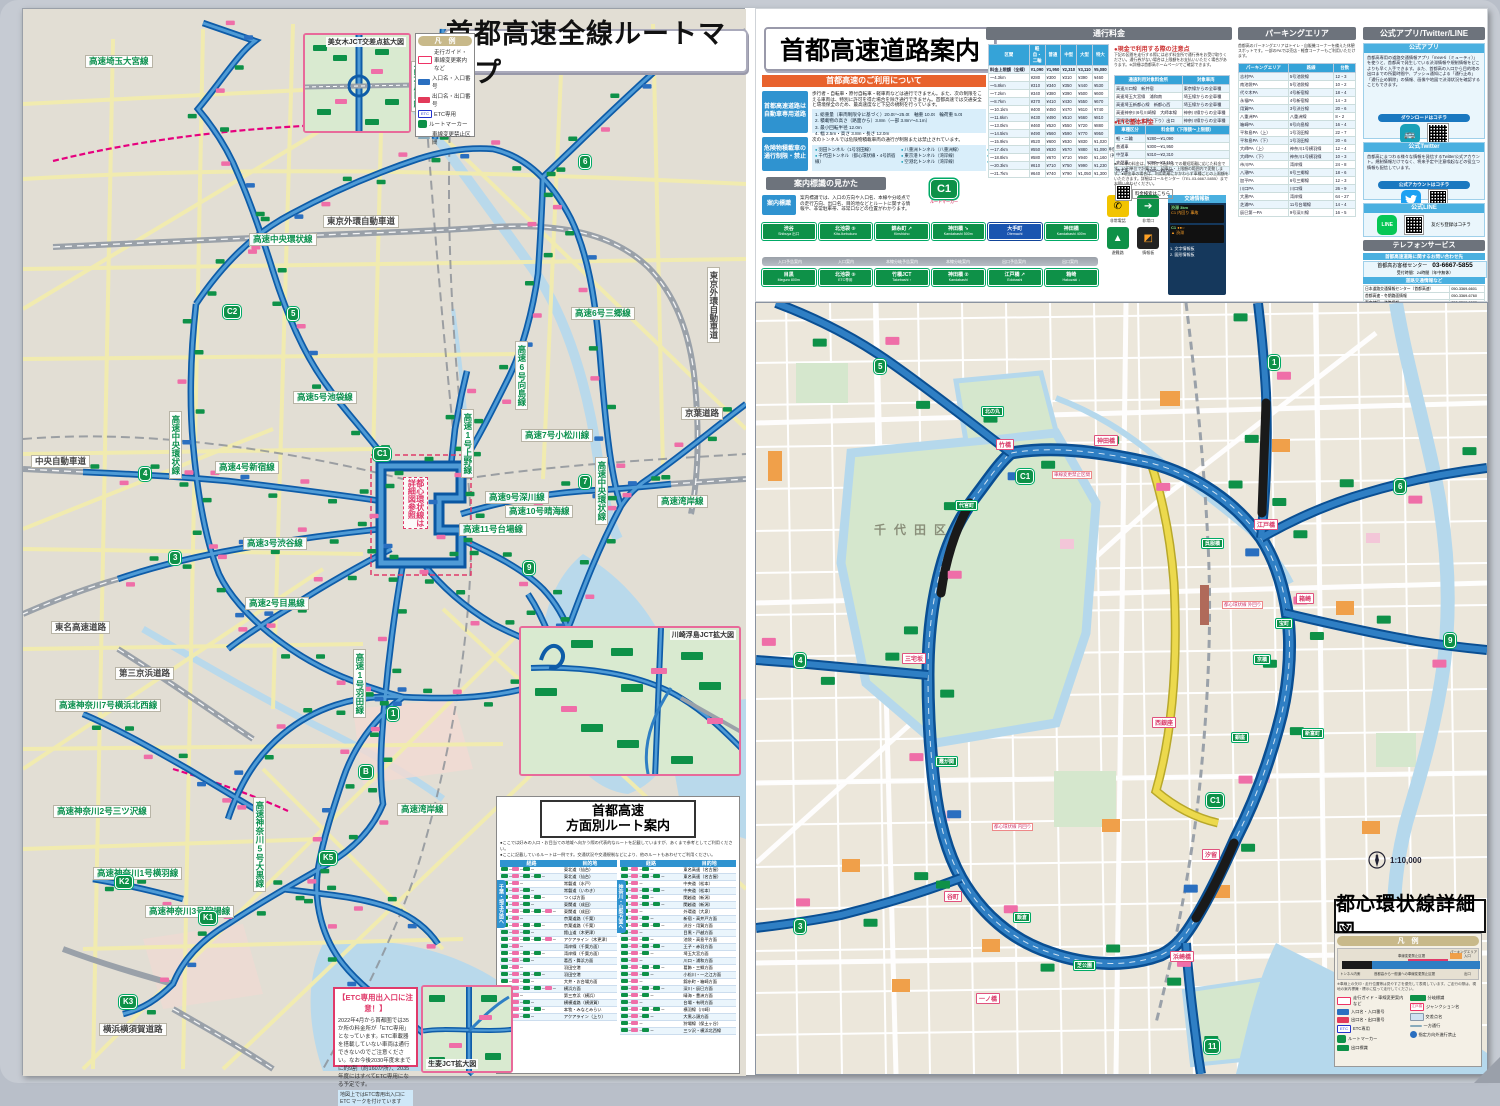 The height and width of the screenshot is (1106, 1500). Describe the element at coordinates (445, 114) in the screenshot. I see `legend-item: ETC ETC専用` at that location.